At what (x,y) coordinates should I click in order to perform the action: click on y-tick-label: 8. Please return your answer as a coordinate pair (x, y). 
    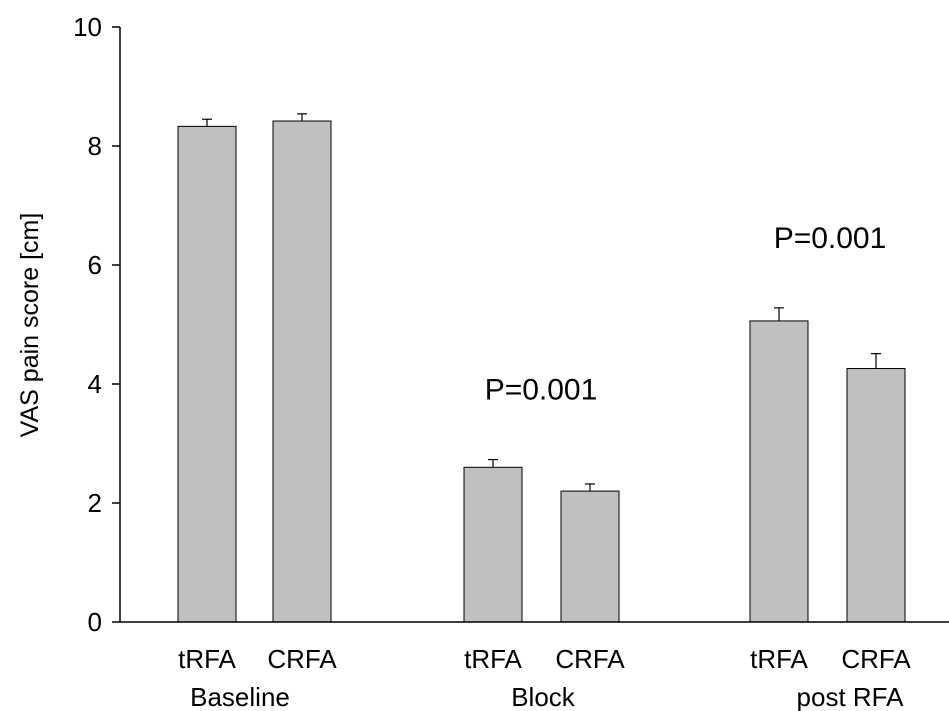
    Looking at the image, I should click on (95, 146).